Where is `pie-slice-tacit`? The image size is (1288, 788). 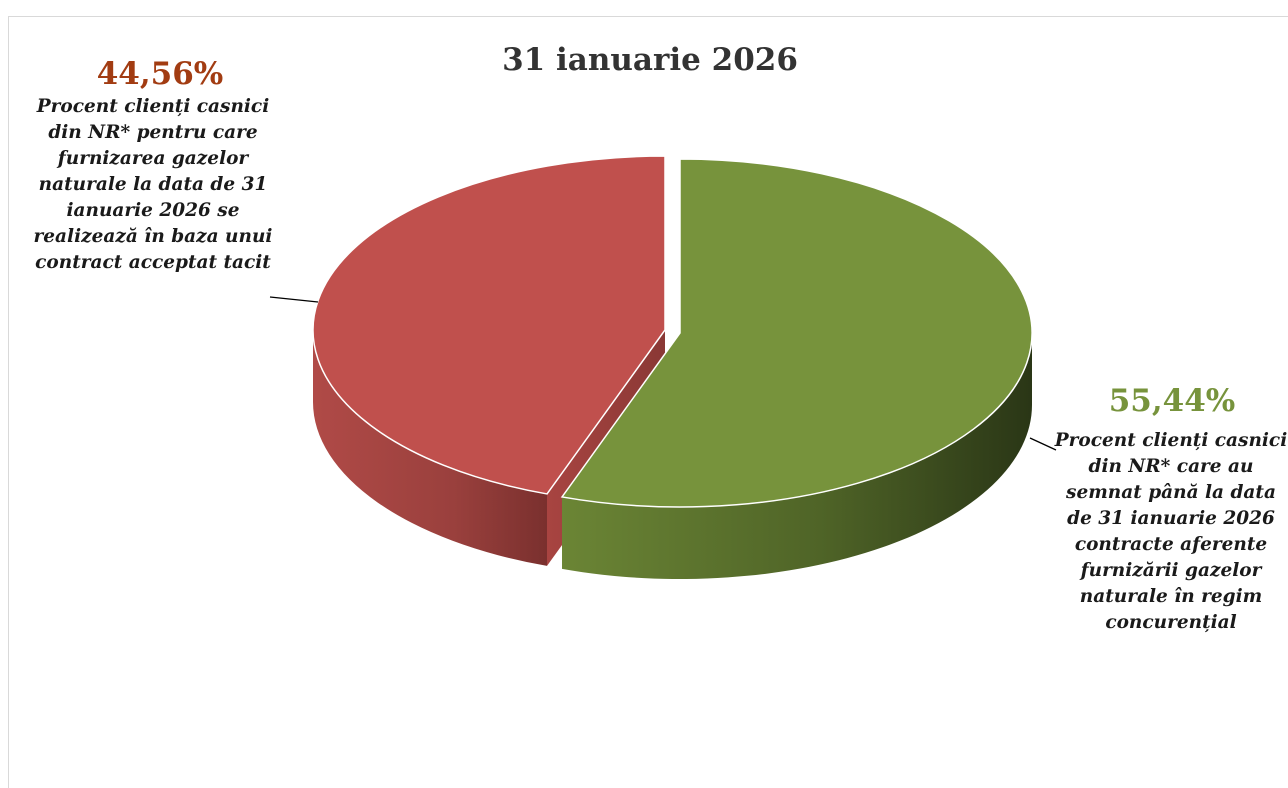 pie-slice-tacit is located at coordinates (489, 325).